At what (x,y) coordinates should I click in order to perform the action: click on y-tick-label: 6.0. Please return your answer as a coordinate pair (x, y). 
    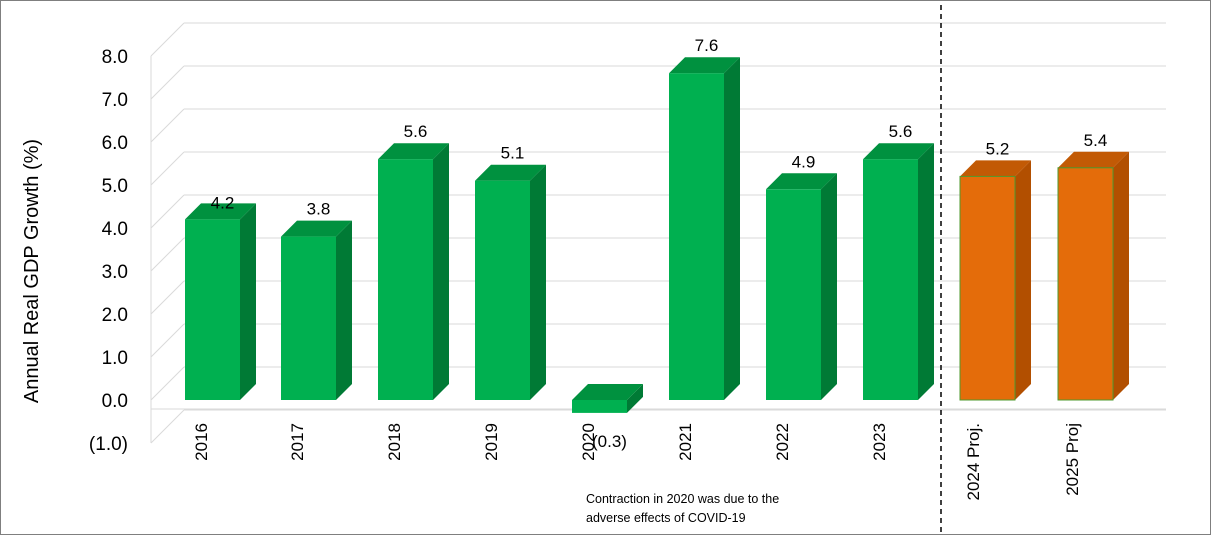
    Looking at the image, I should click on (115, 143).